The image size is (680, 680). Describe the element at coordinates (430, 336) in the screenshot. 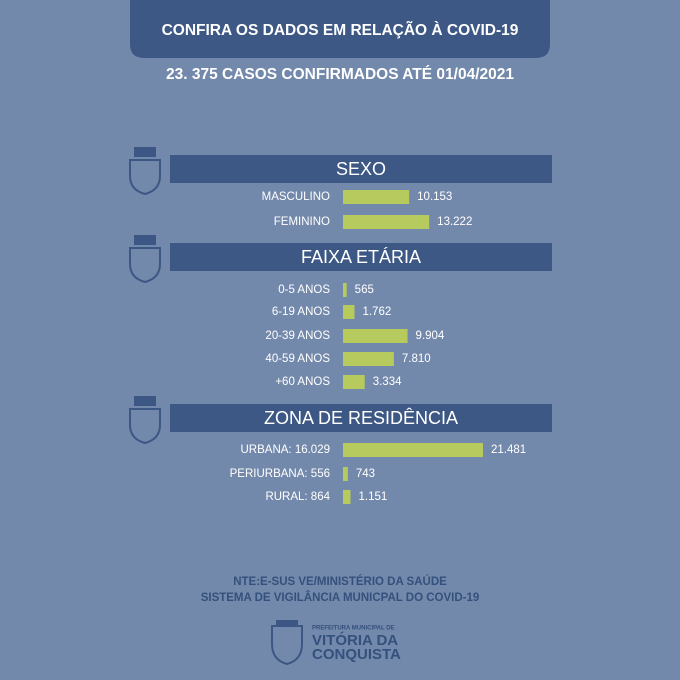

I see `value-label: 9.904` at that location.